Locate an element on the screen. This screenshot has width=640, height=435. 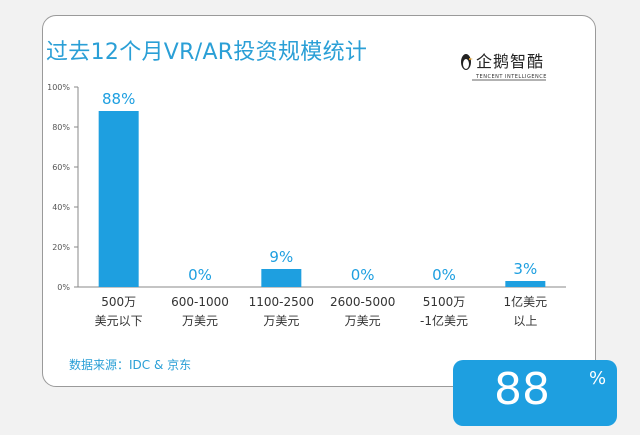
logo-text: 企鹅智酷 is located at coordinates (510, 61).